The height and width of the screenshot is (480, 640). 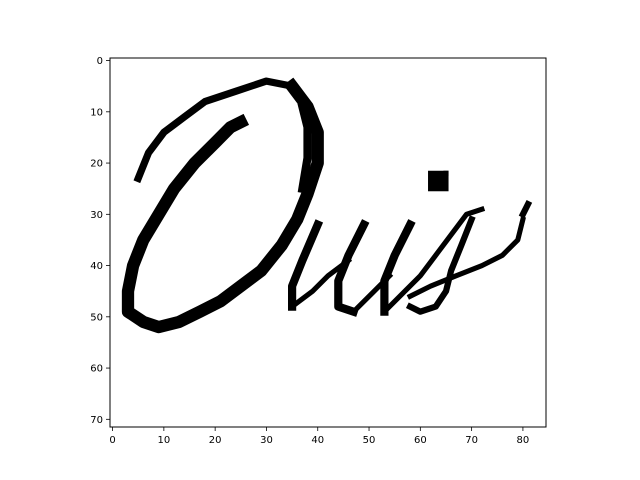 What do you see at coordinates (438, 181) in the screenshot?
I see `ink-block-i-dot` at bounding box center [438, 181].